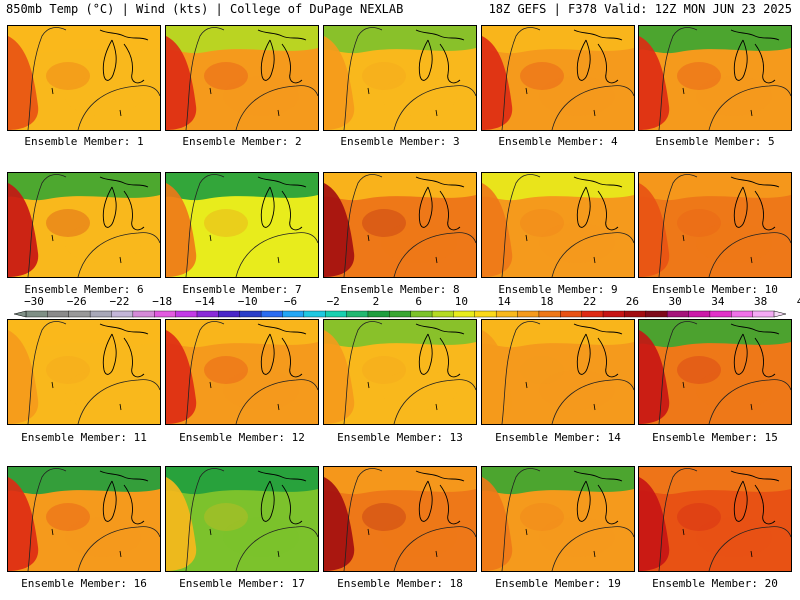 The width and height of the screenshot is (800, 600). I want to click on colorbar-tick-label: 6, so click(418, 301).